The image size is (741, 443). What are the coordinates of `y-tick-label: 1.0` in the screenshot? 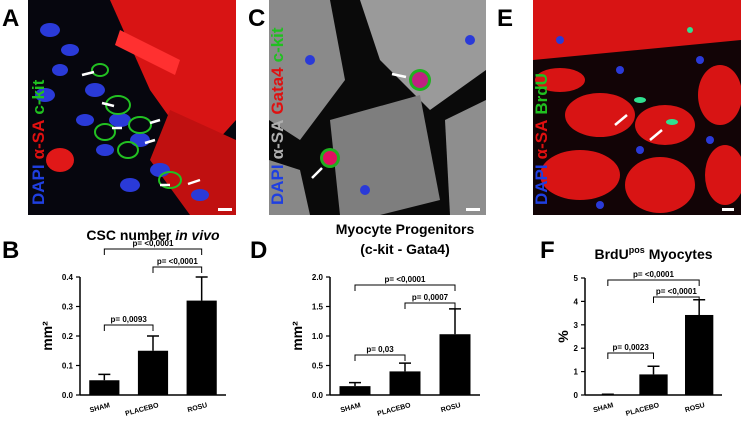 It's located at (318, 336).